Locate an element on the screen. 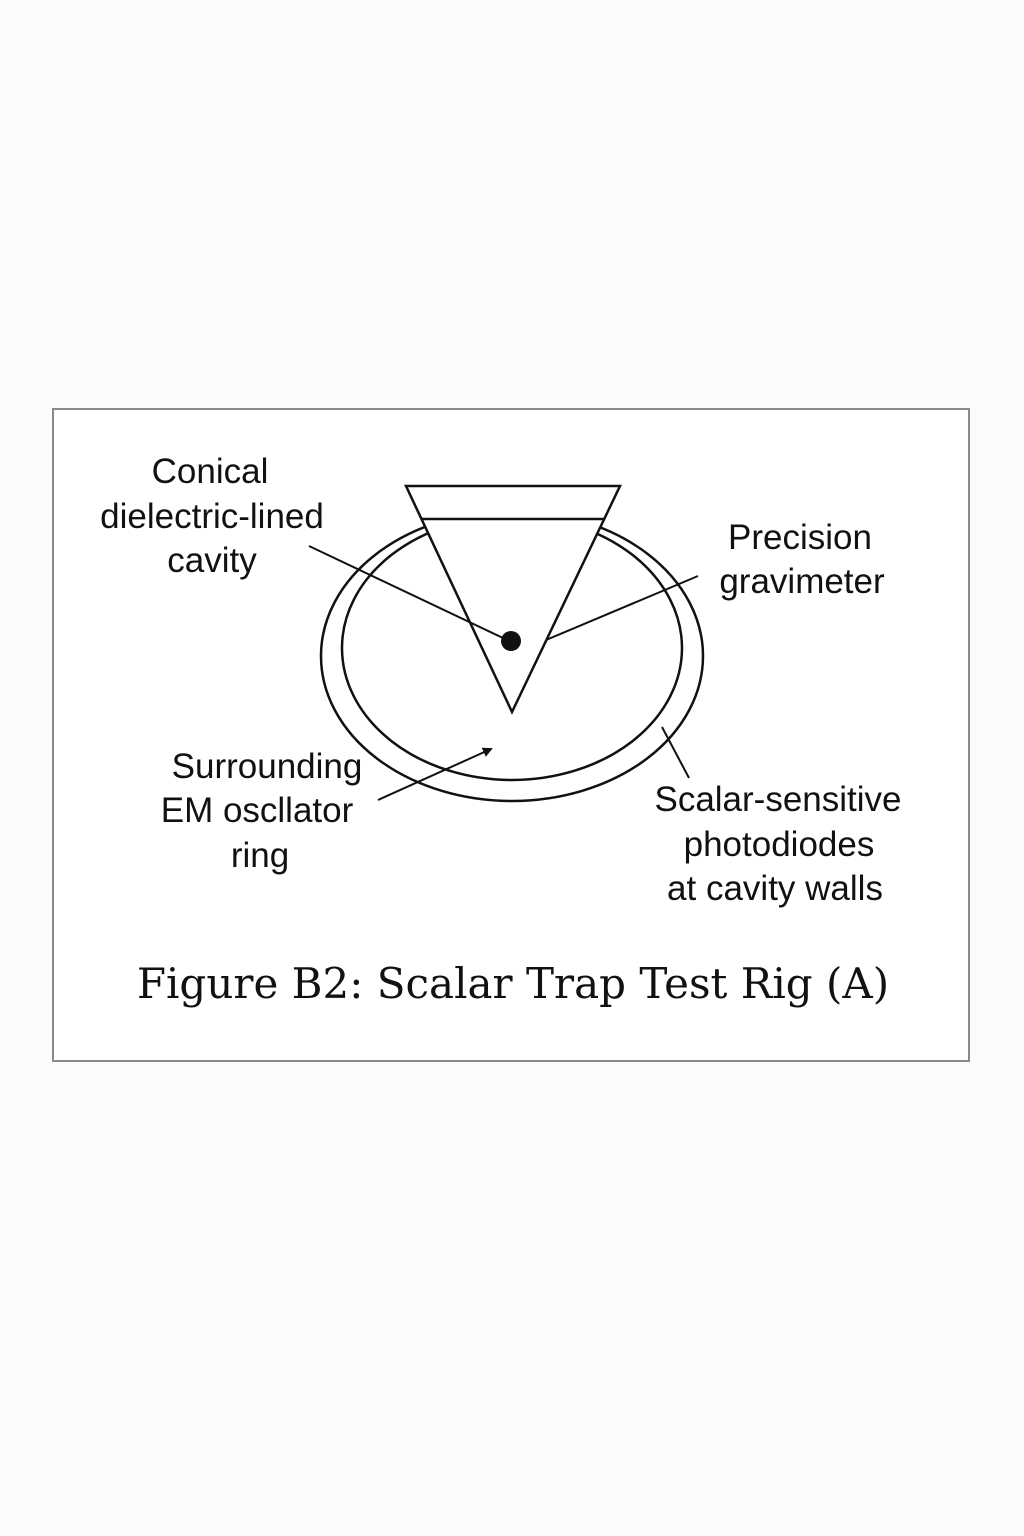 This screenshot has height=1536, width=1024. cavity-label-line-1: Conical is located at coordinates (210, 471).